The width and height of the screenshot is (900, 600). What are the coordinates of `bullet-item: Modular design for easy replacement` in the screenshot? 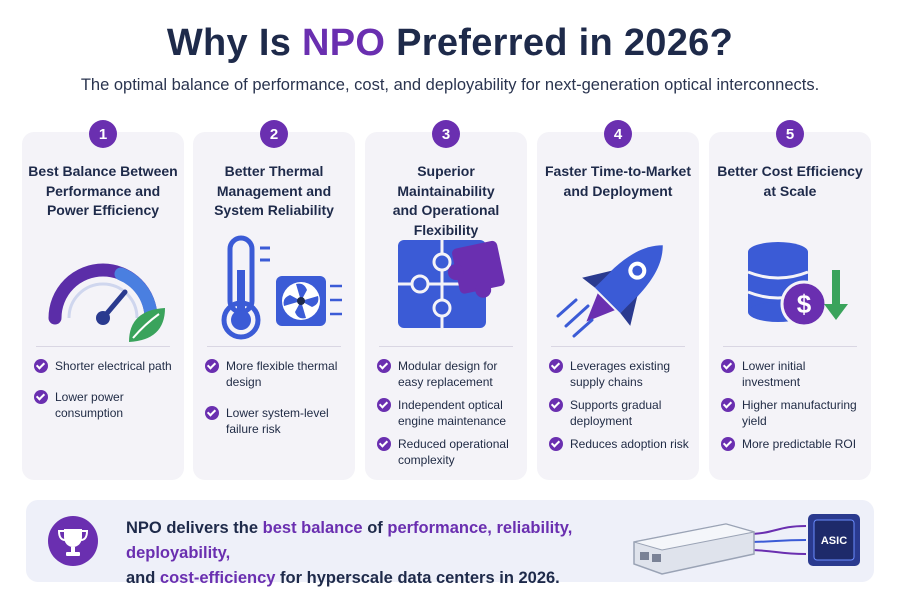 It's located at (449, 374).